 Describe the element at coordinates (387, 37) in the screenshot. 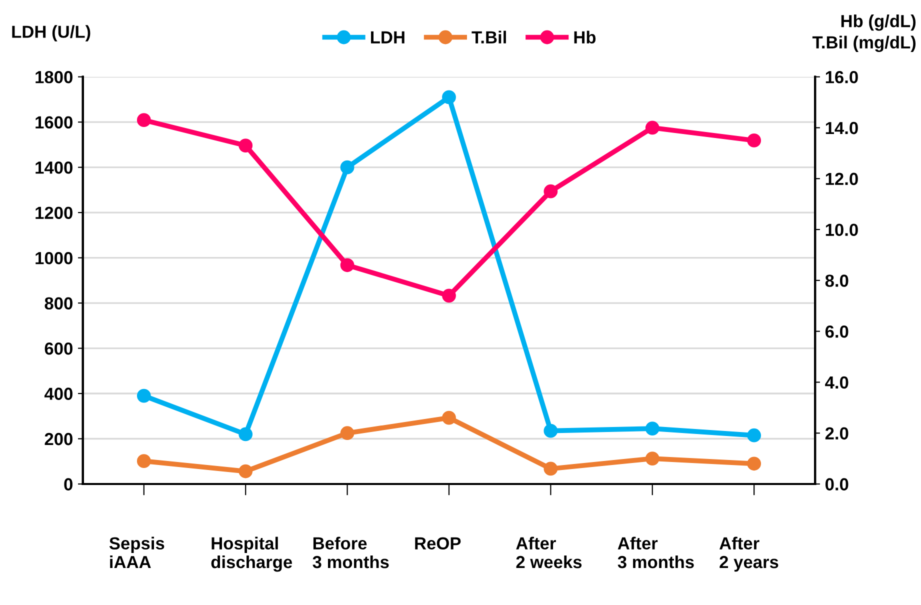

I see `legend-label: LDH` at that location.